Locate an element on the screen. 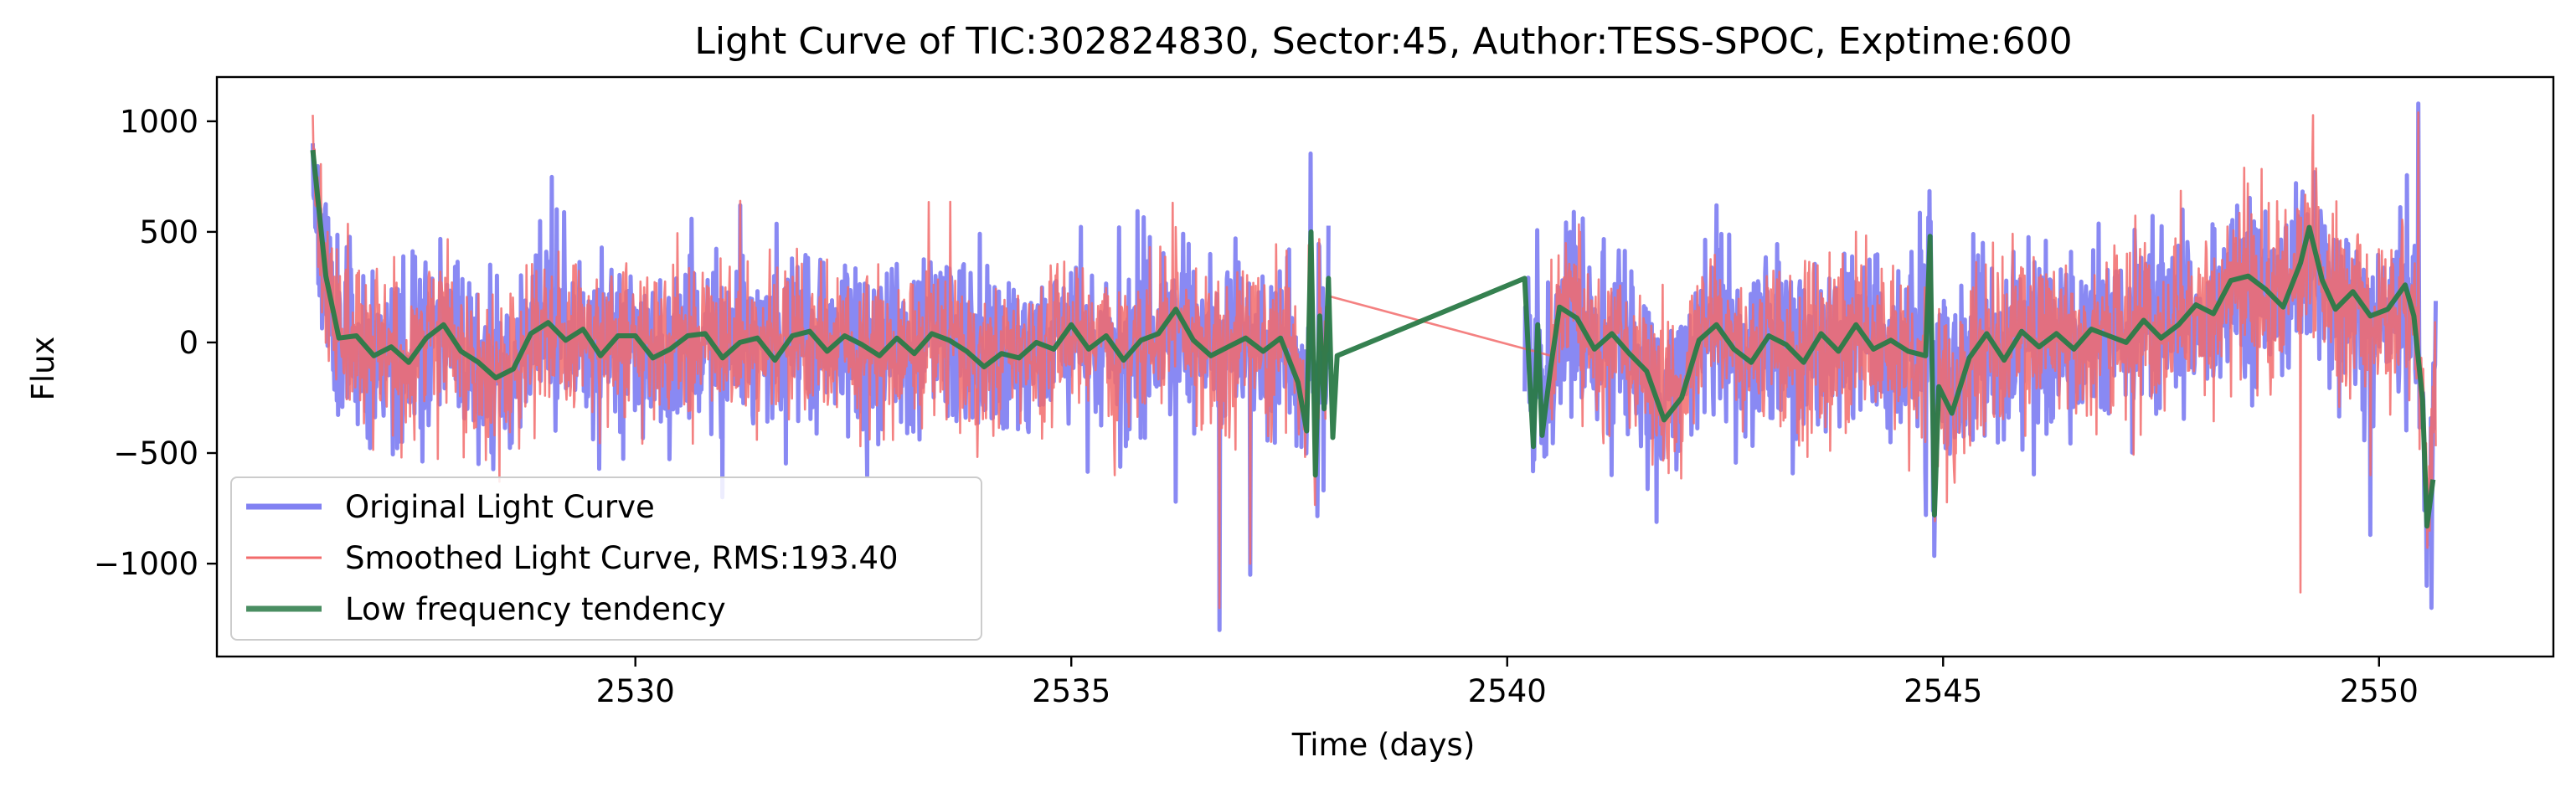 The width and height of the screenshot is (2576, 788). legend-label-original: Original Light Curve is located at coordinates (500, 507).